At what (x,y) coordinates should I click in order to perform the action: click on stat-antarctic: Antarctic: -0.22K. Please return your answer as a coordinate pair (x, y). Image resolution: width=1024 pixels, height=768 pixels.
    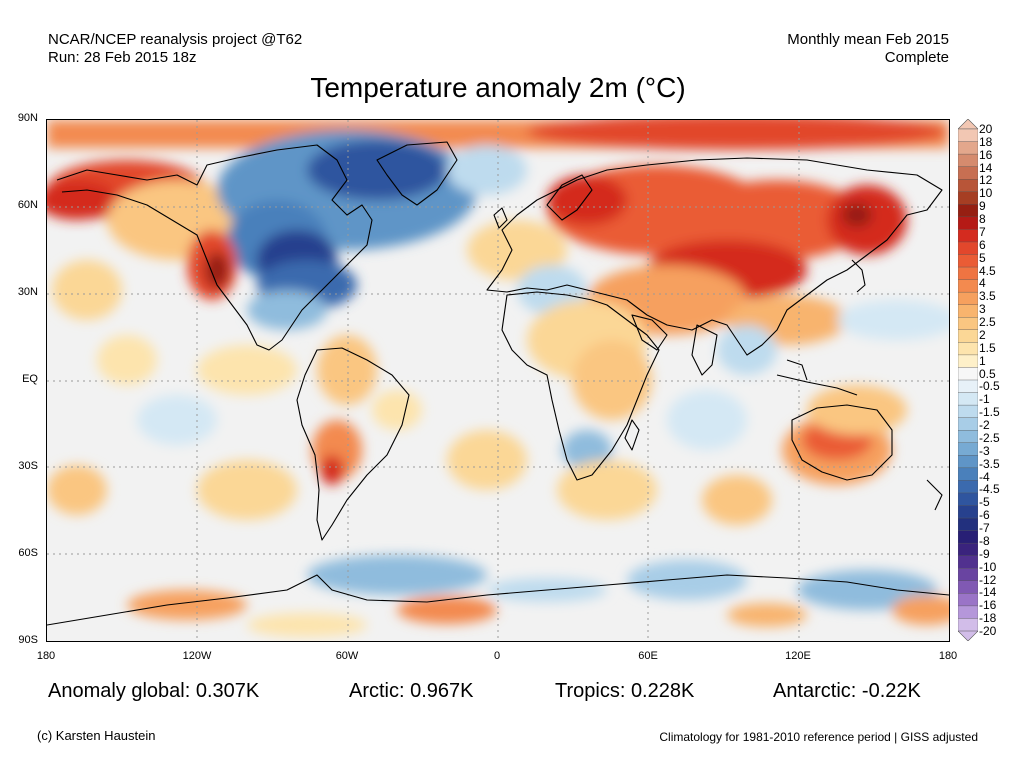
    Looking at the image, I should click on (847, 691).